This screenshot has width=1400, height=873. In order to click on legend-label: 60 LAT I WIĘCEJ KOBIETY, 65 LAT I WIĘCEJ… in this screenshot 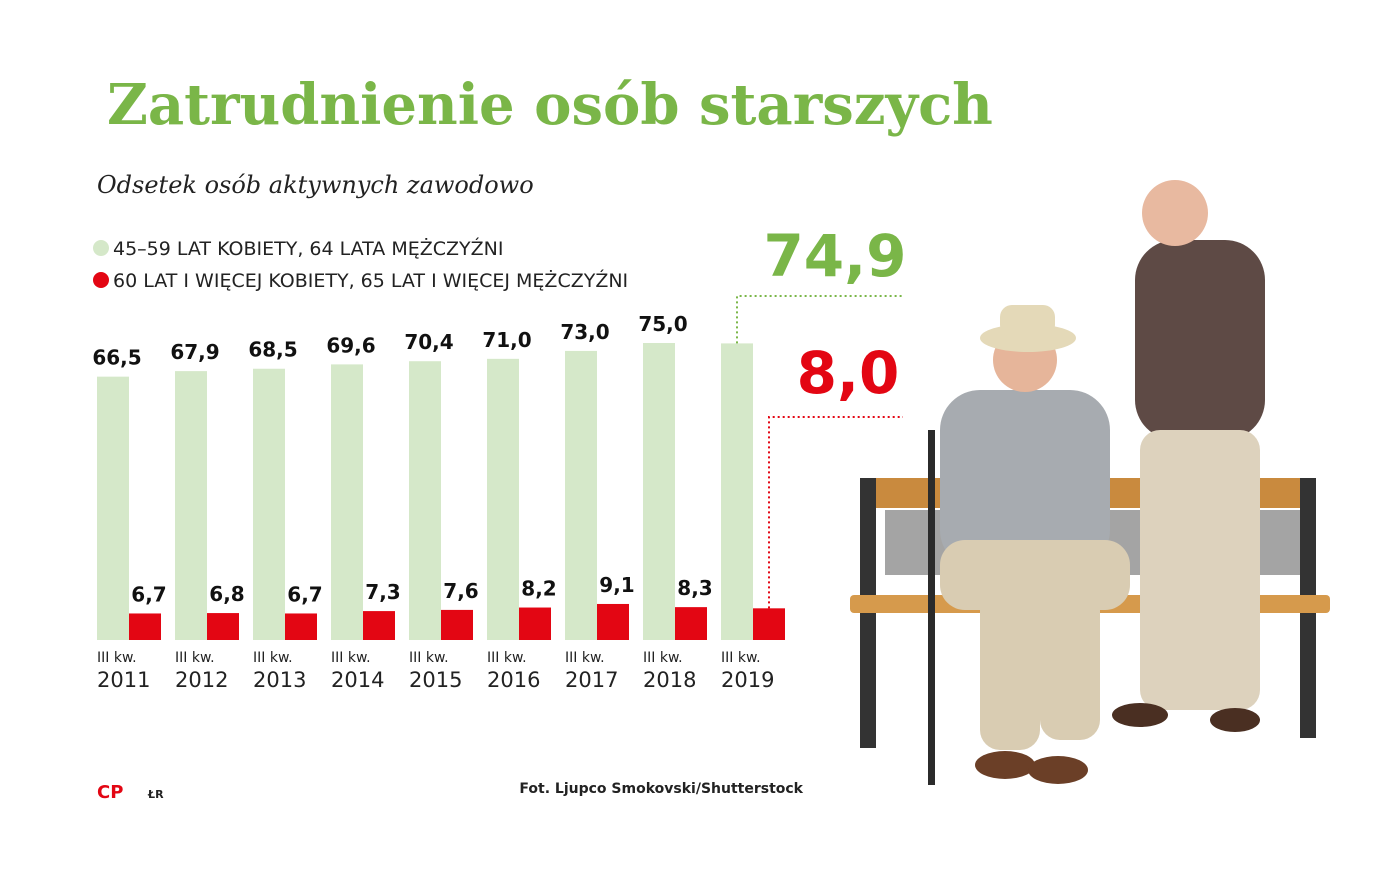, I will do `click(370, 280)`.